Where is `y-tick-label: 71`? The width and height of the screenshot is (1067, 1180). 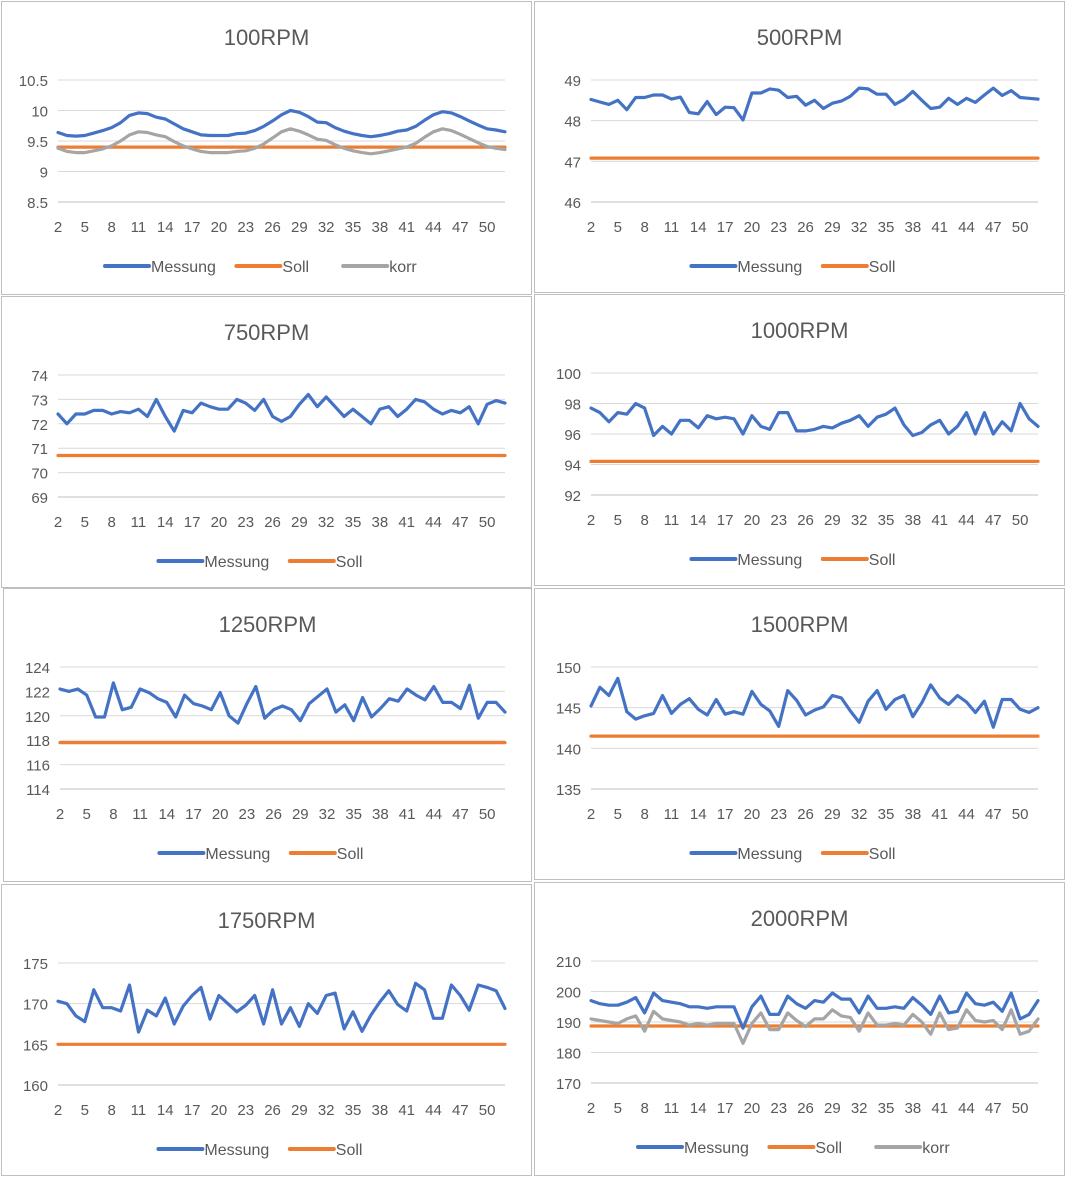
y-tick-label: 71 is located at coordinates (39, 449).